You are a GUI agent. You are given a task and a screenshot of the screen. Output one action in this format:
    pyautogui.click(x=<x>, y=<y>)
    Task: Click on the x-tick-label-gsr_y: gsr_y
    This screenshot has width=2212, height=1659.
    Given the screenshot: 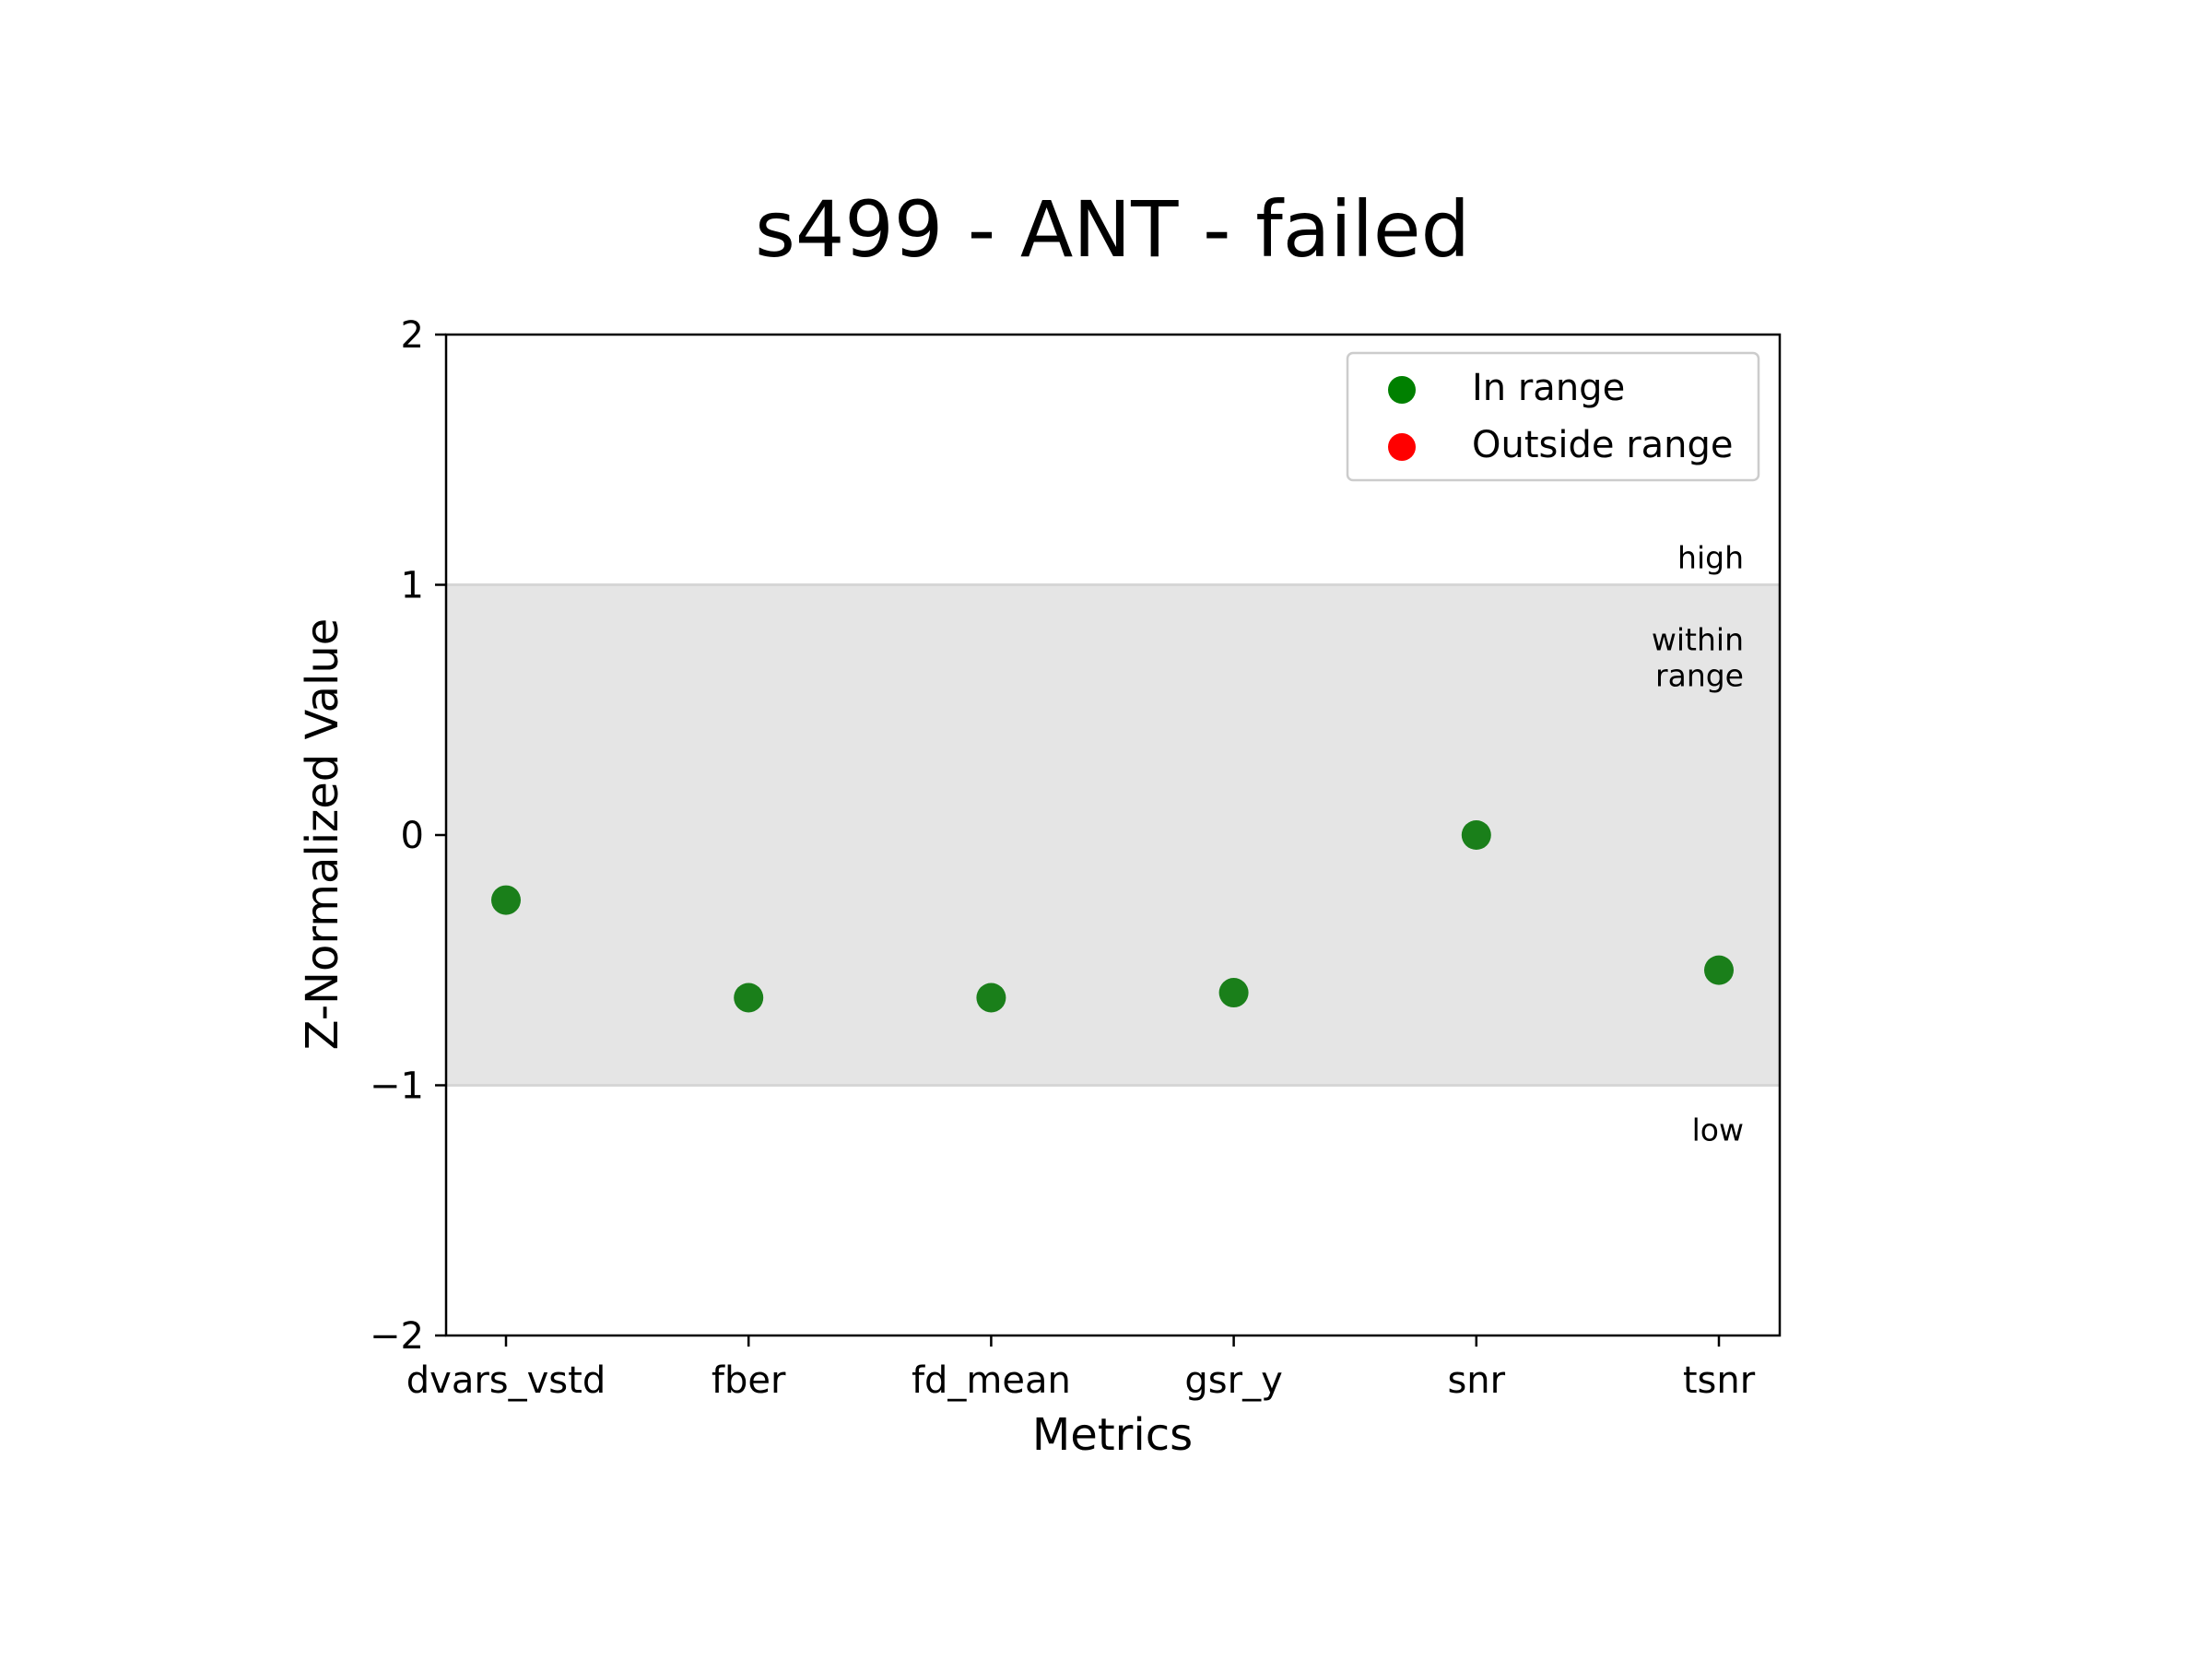 What is the action you would take?
    pyautogui.click(x=1233, y=1380)
    